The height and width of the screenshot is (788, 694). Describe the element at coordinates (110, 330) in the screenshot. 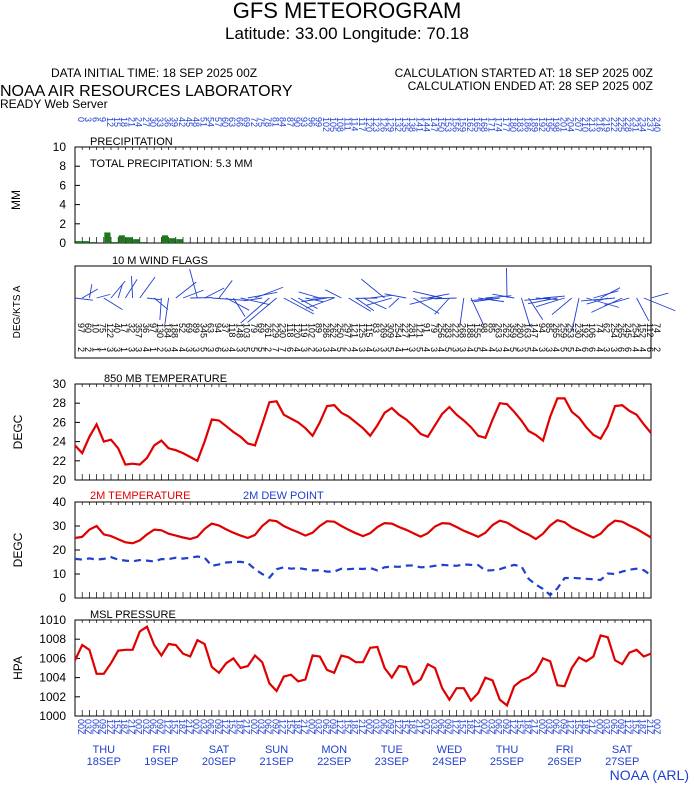

I see `wind-direction-label: 122` at that location.